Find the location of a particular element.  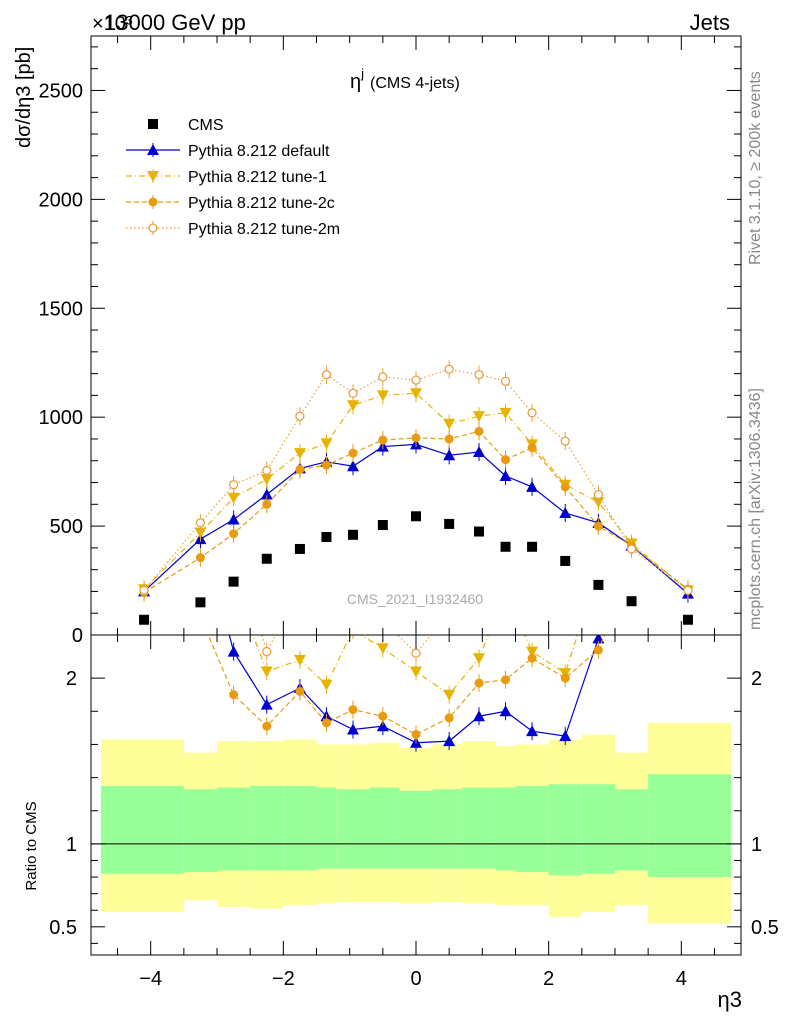

legend-label-pythia-8-212-tune-1: Pythia 8.212 tune-1 is located at coordinates (257, 177).